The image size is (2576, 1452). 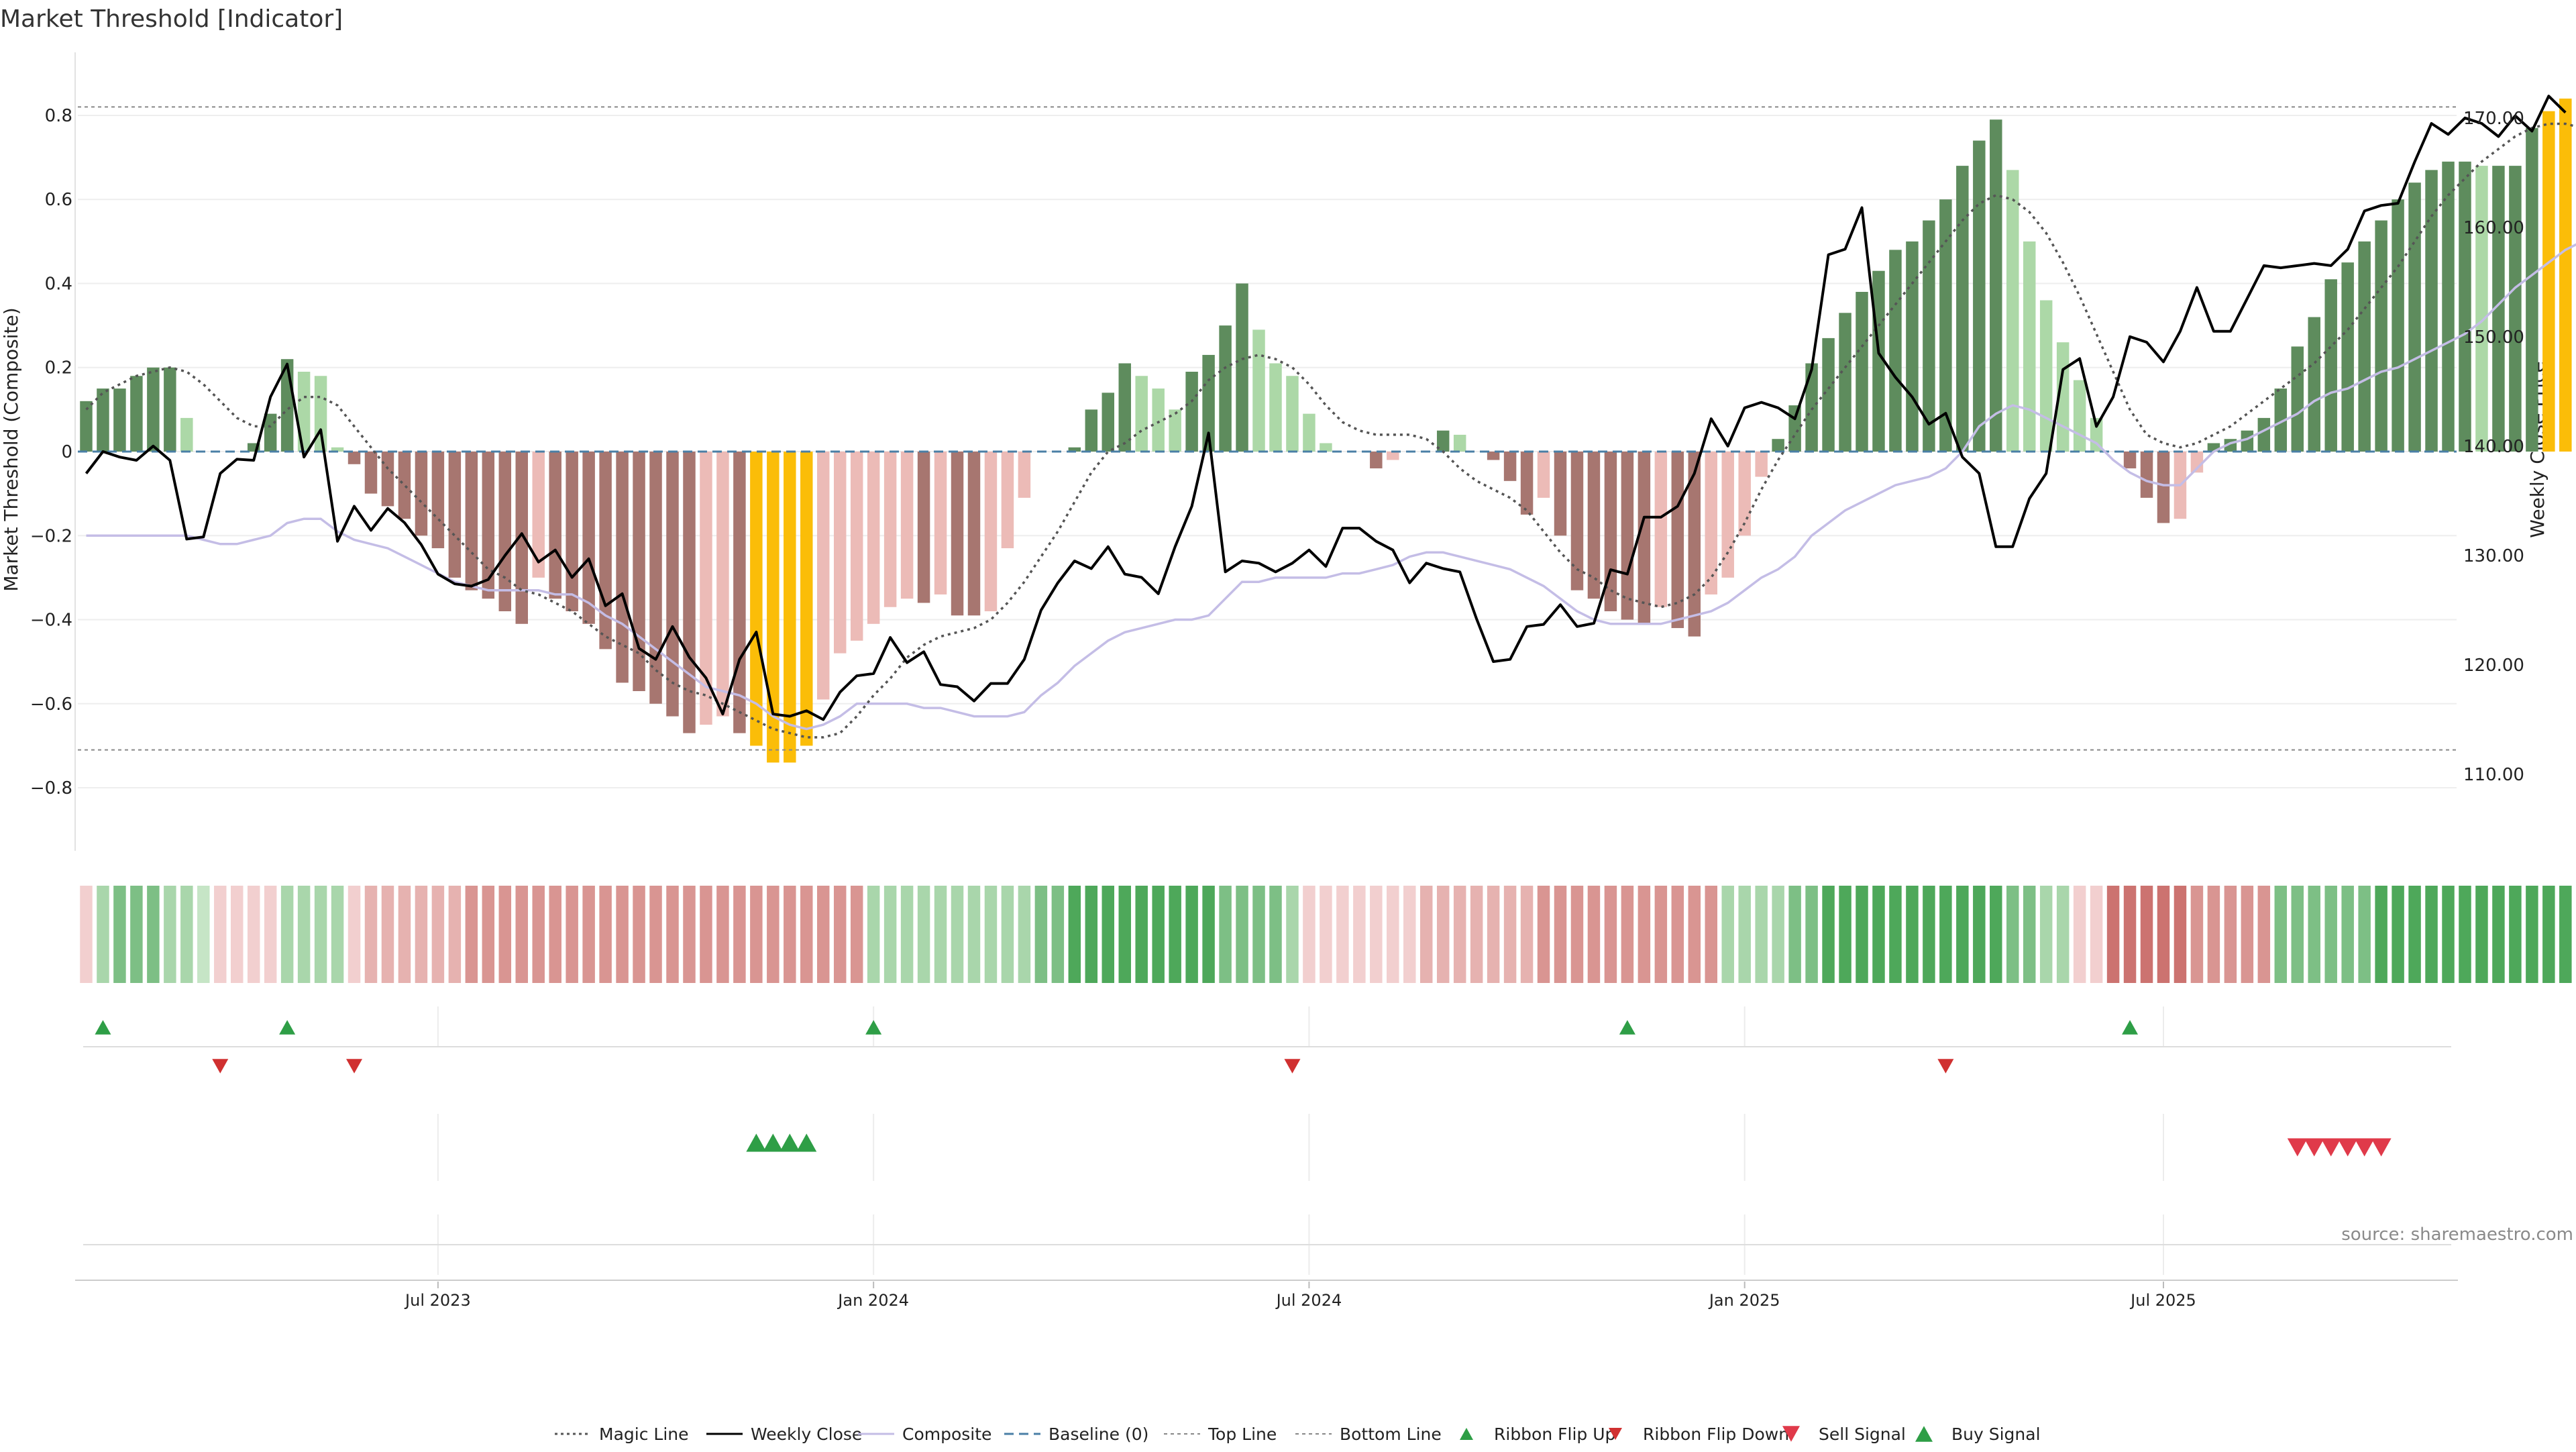 What do you see at coordinates (11, 449) in the screenshot?
I see `y-axis-label-left: Market Threshold (Composite)` at bounding box center [11, 449].